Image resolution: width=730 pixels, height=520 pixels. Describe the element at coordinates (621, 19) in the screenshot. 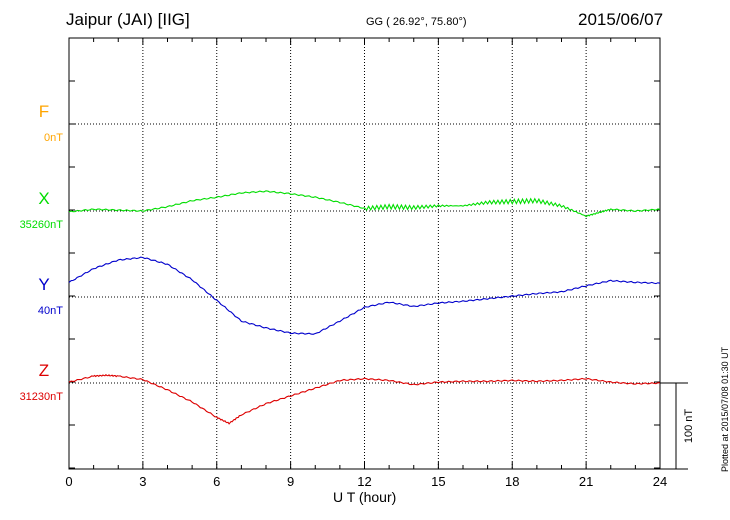

I see `plot-date: 2015/06/07` at that location.